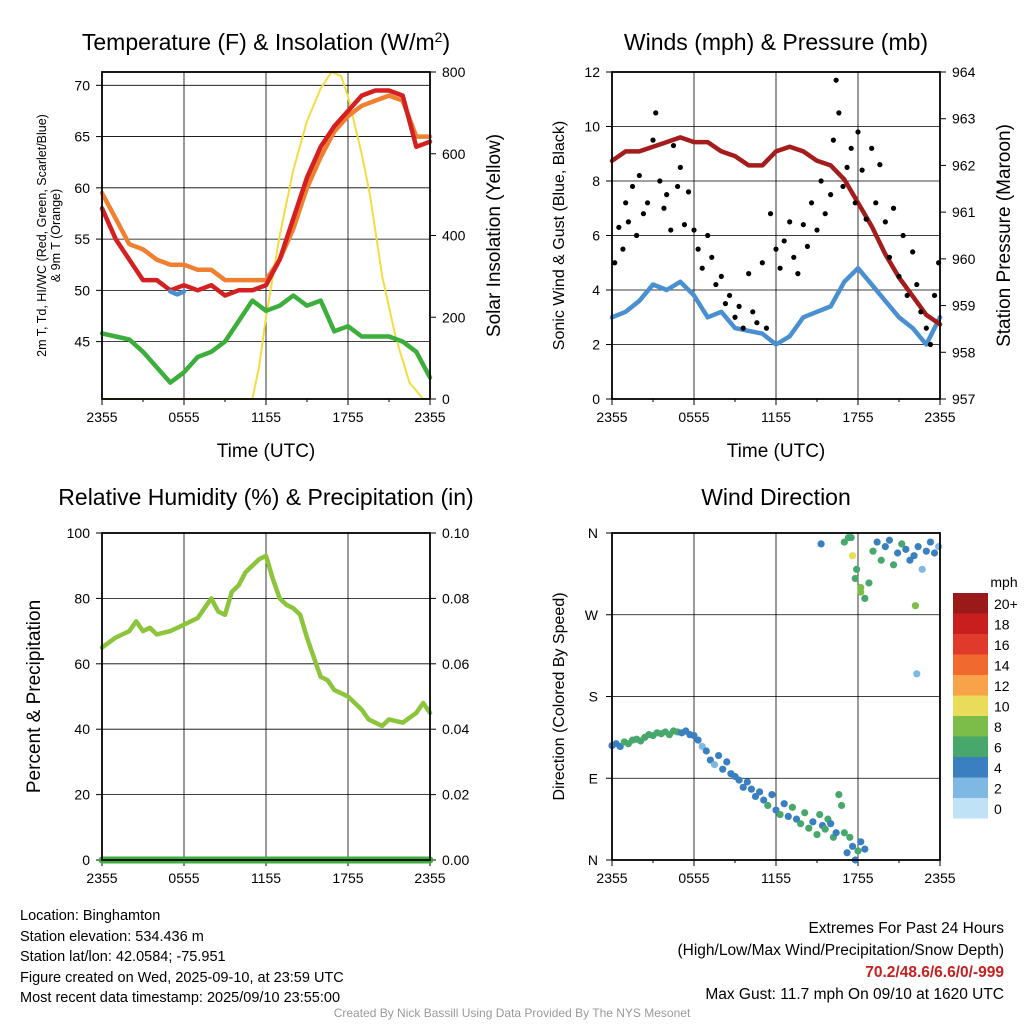 Image resolution: width=1024 pixels, height=1024 pixels. What do you see at coordinates (454, 72) in the screenshot?
I see `y2-tick-label: 800` at bounding box center [454, 72].